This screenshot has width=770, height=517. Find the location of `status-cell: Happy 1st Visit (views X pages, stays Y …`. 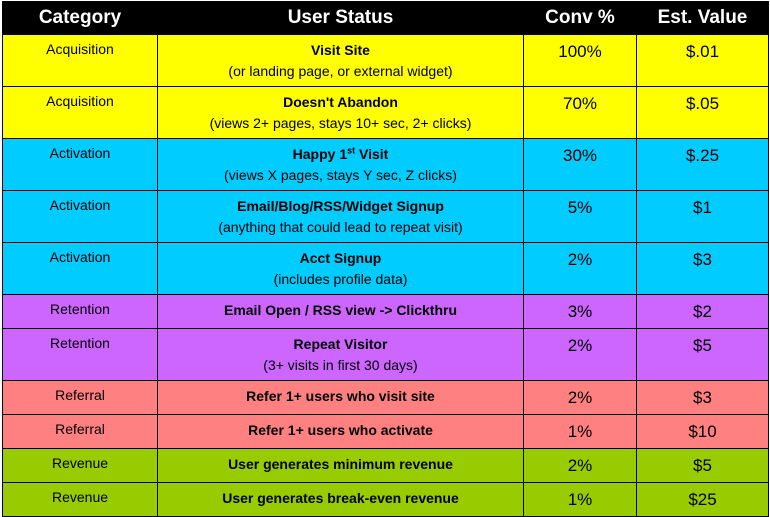

status-cell: Happy 1st Visit (views X pages, stays Y … is located at coordinates (340, 164).